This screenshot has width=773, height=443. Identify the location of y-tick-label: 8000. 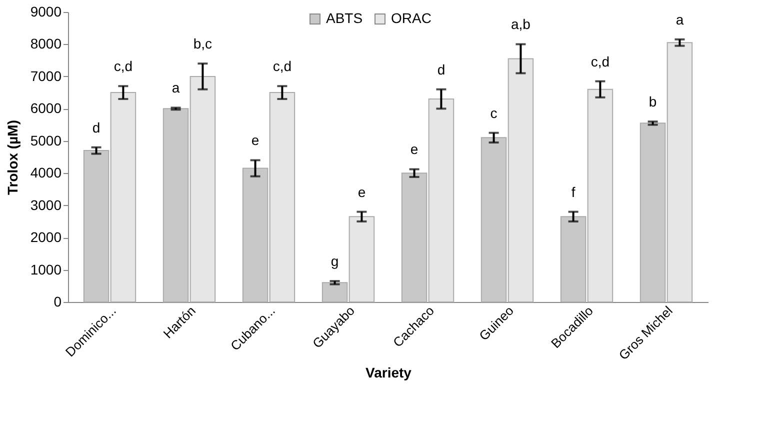
(46, 44).